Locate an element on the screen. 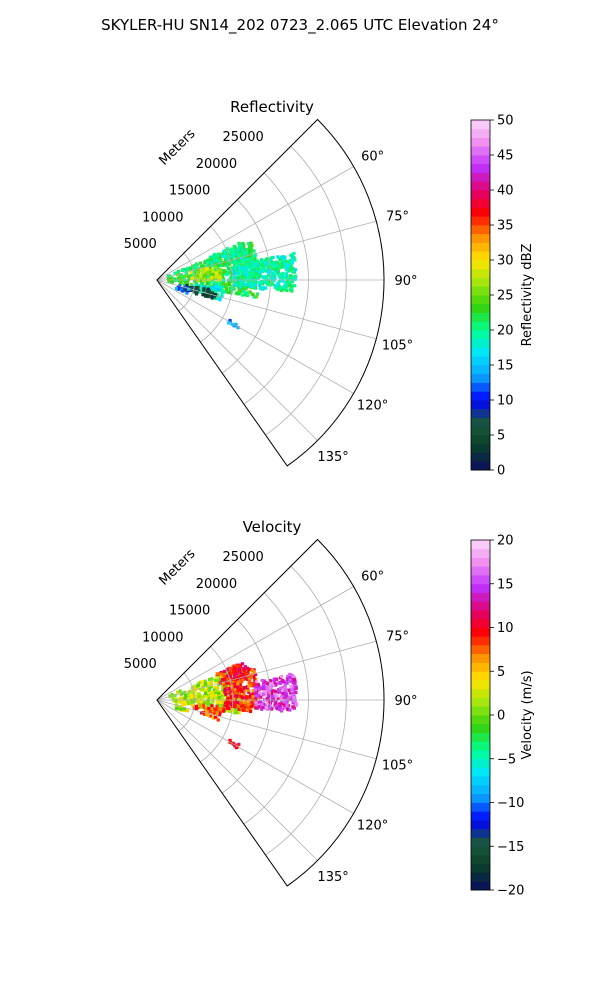 This screenshot has width=600, height=1000. colorbar-tick-label: 5 is located at coordinates (501, 672).